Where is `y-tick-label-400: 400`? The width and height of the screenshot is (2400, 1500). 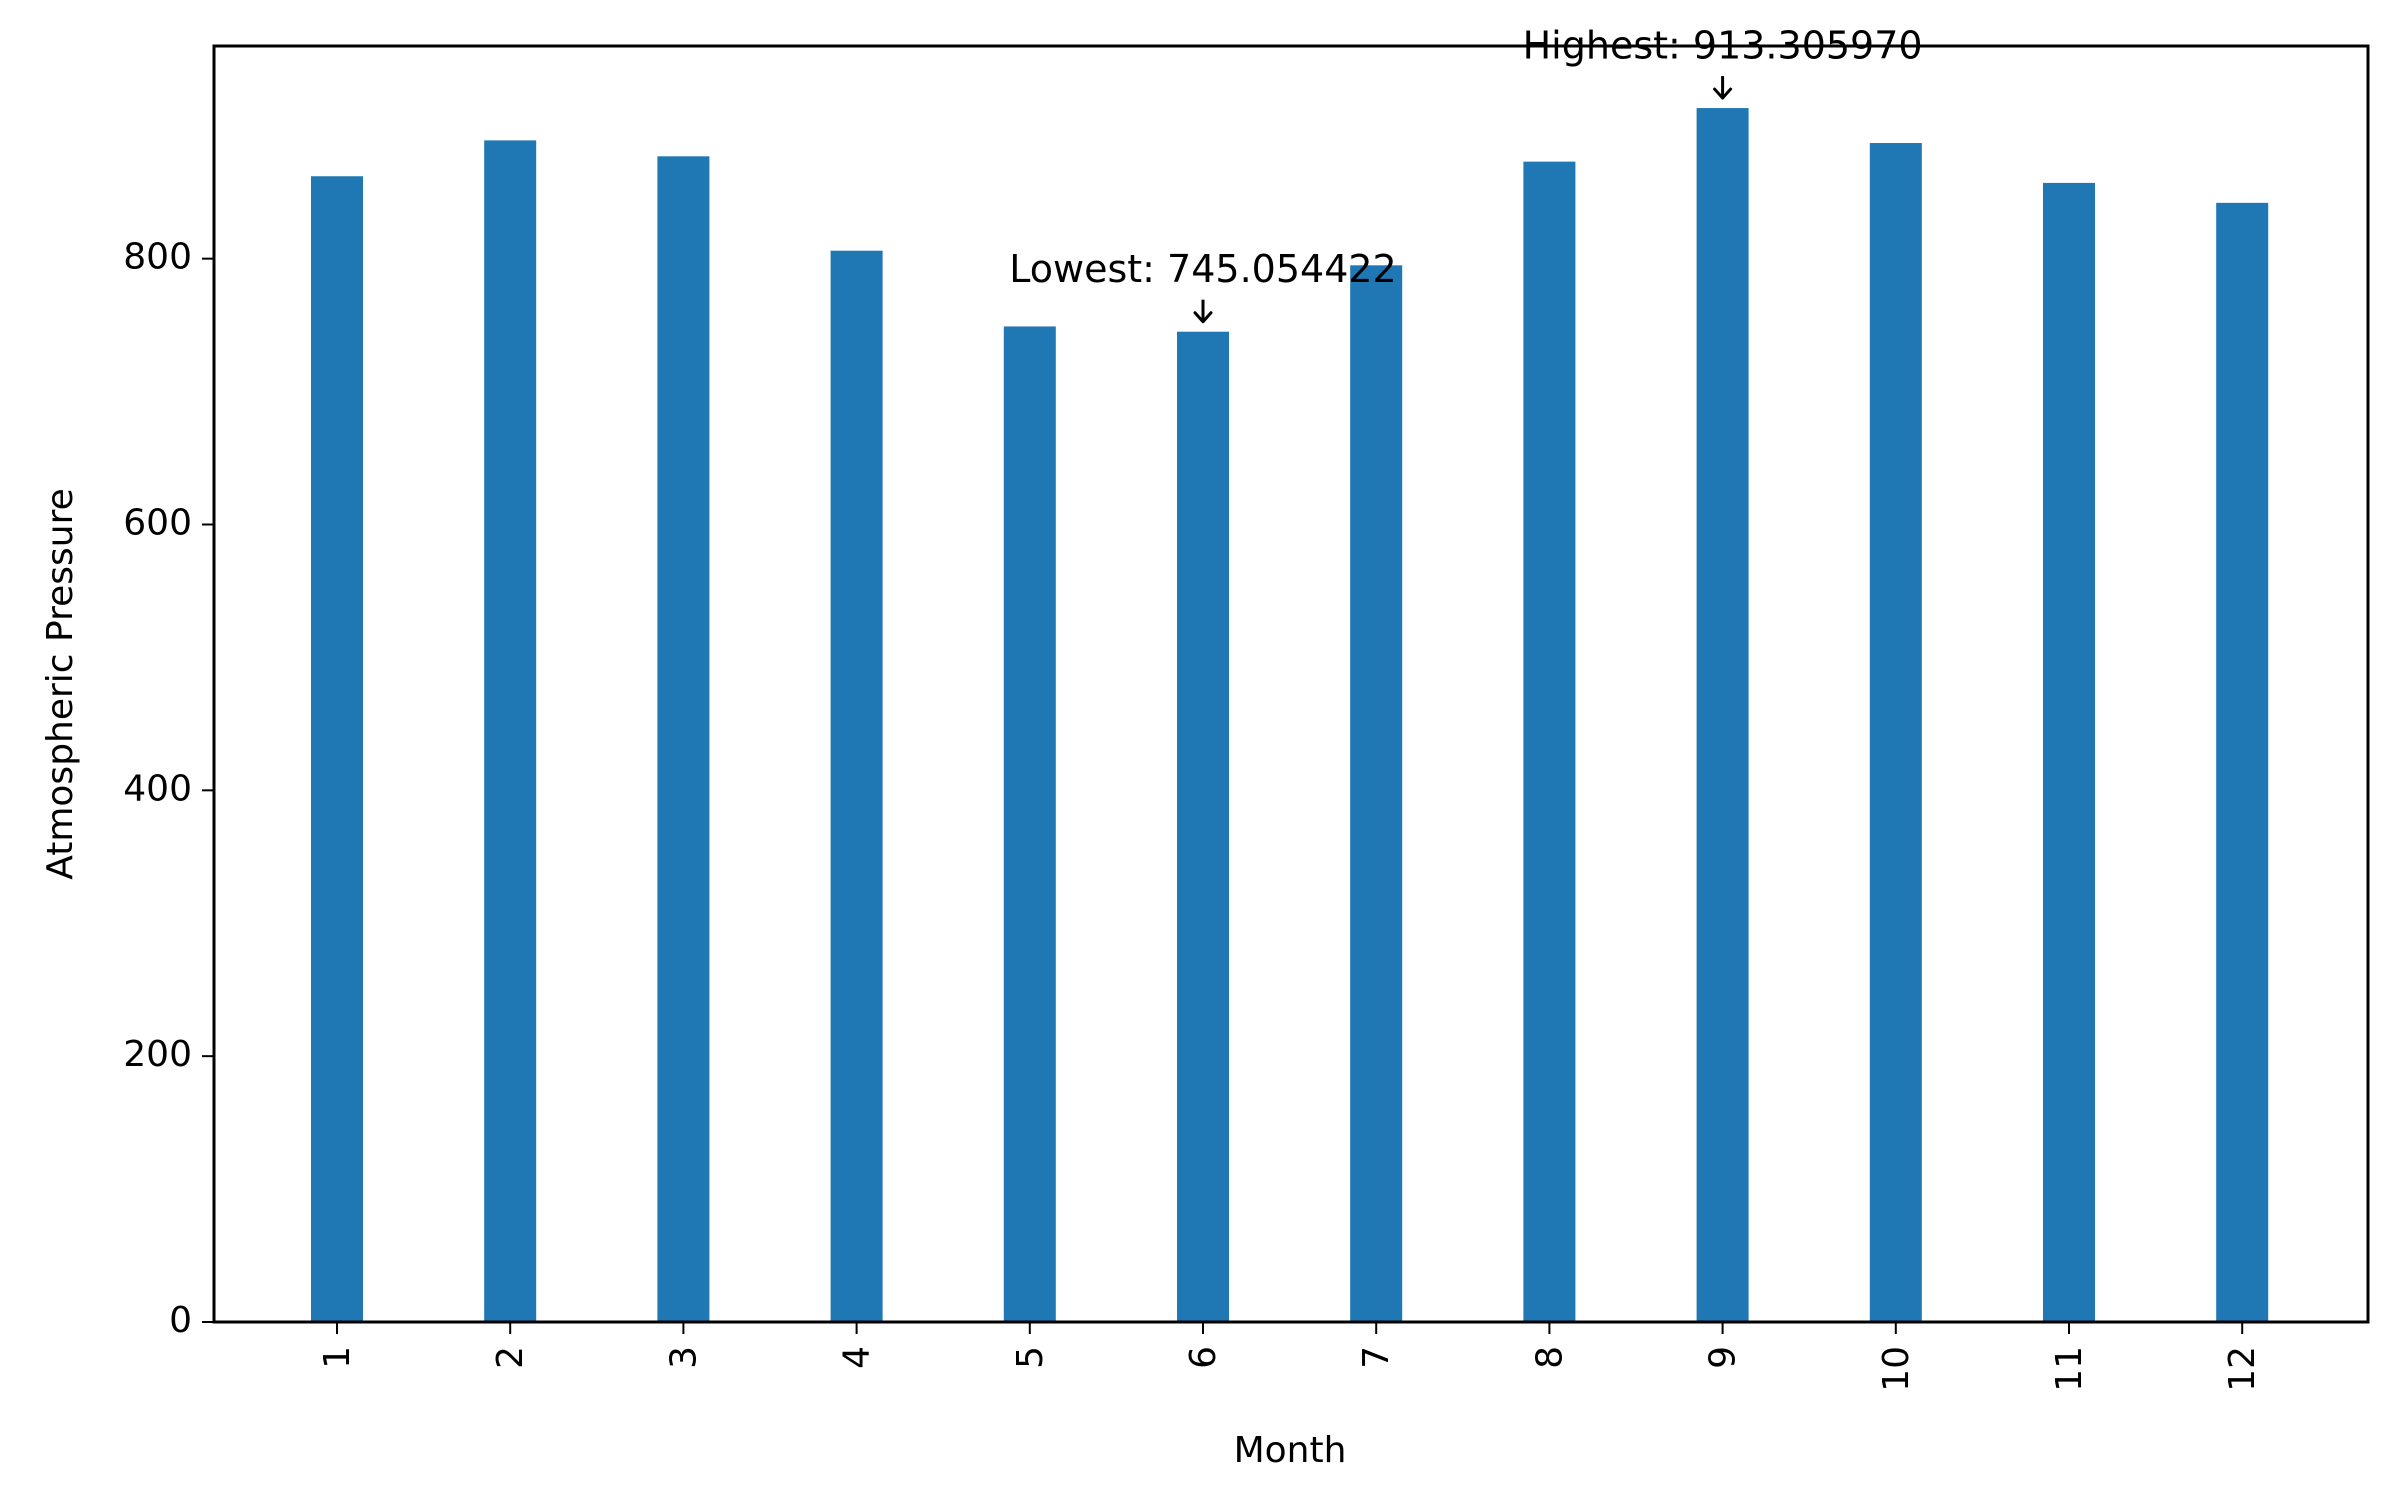 y-tick-label-400: 400 is located at coordinates (157, 788).